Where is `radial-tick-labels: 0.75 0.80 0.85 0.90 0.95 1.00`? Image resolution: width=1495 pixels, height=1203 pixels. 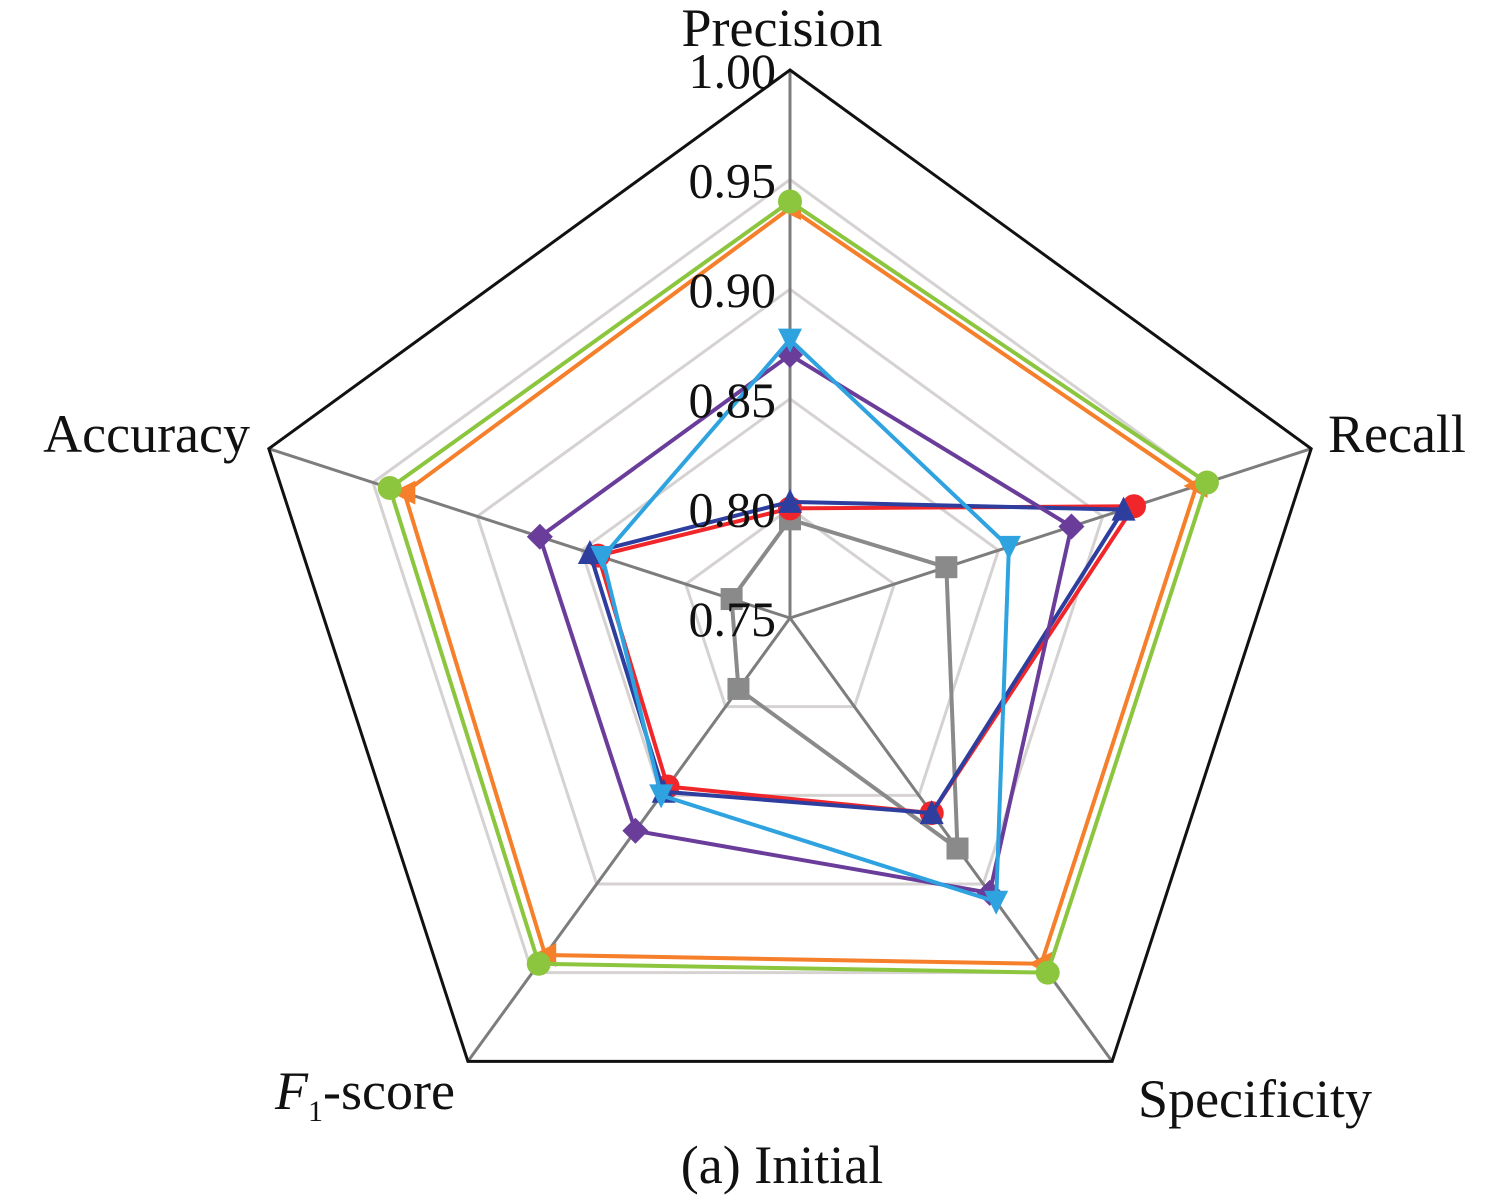 radial-tick-labels: 0.75 0.80 0.85 0.90 0.95 1.00 is located at coordinates (733, 345).